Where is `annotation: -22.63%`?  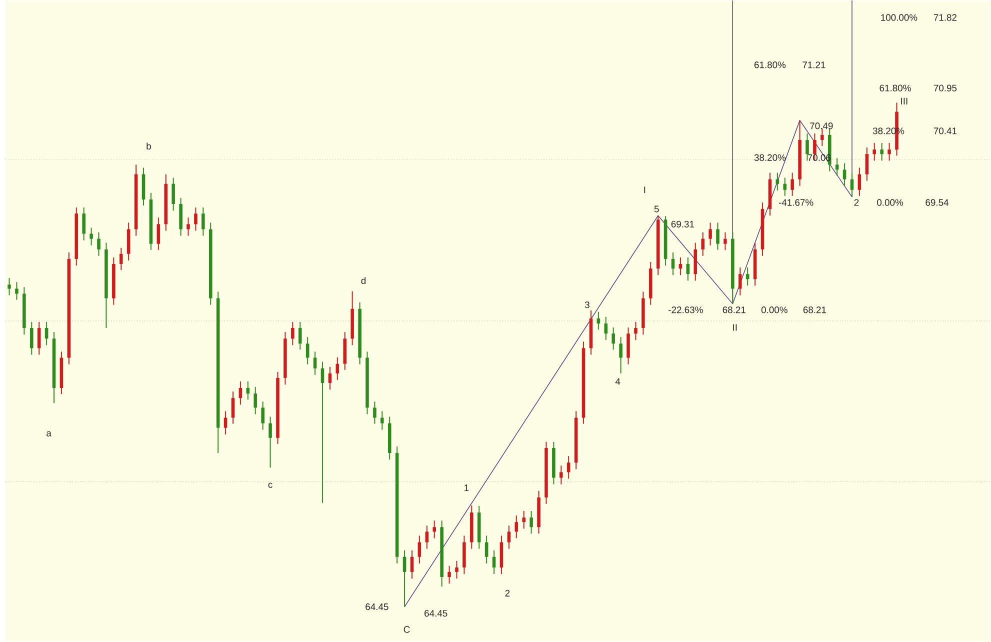
annotation: -22.63% is located at coordinates (685, 310).